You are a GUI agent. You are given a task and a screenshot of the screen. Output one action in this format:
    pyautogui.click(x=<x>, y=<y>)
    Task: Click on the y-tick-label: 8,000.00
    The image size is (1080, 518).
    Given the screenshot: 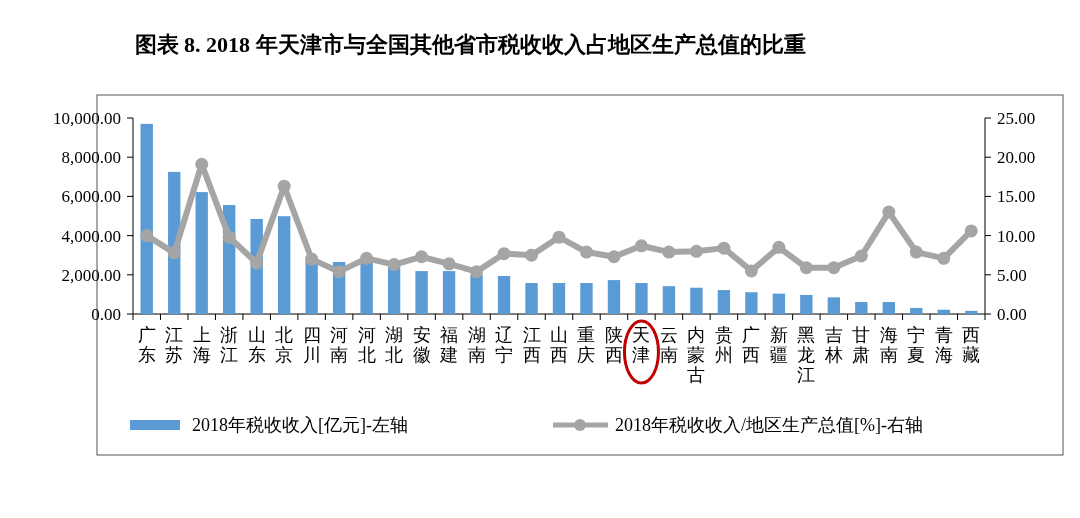 What is the action you would take?
    pyautogui.click(x=91, y=158)
    